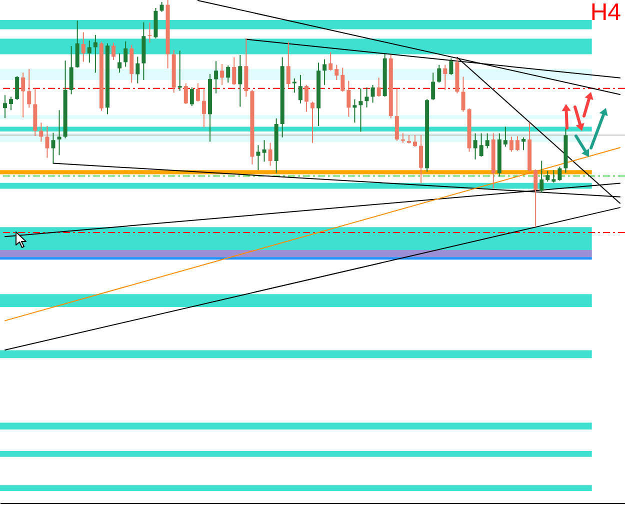 The height and width of the screenshot is (505, 625). What do you see at coordinates (605, 13) in the screenshot?
I see `annotation: H4` at bounding box center [605, 13].